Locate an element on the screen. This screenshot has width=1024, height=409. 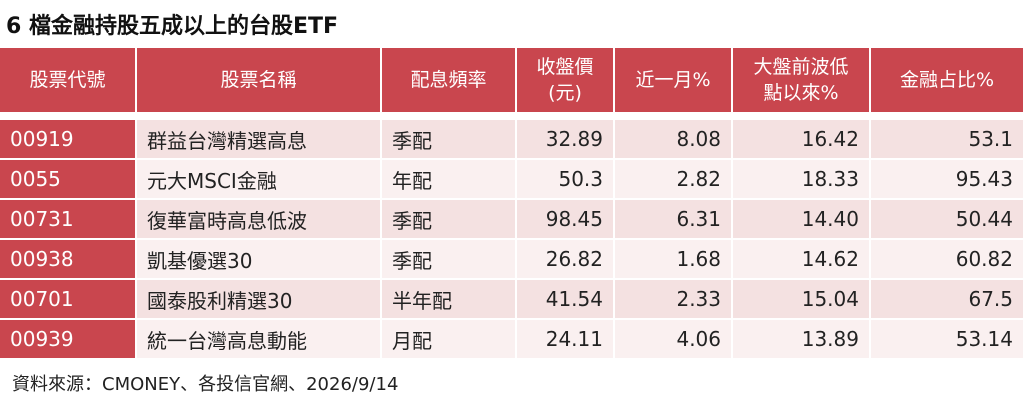
table-cell: 18.33 is located at coordinates (801, 179).